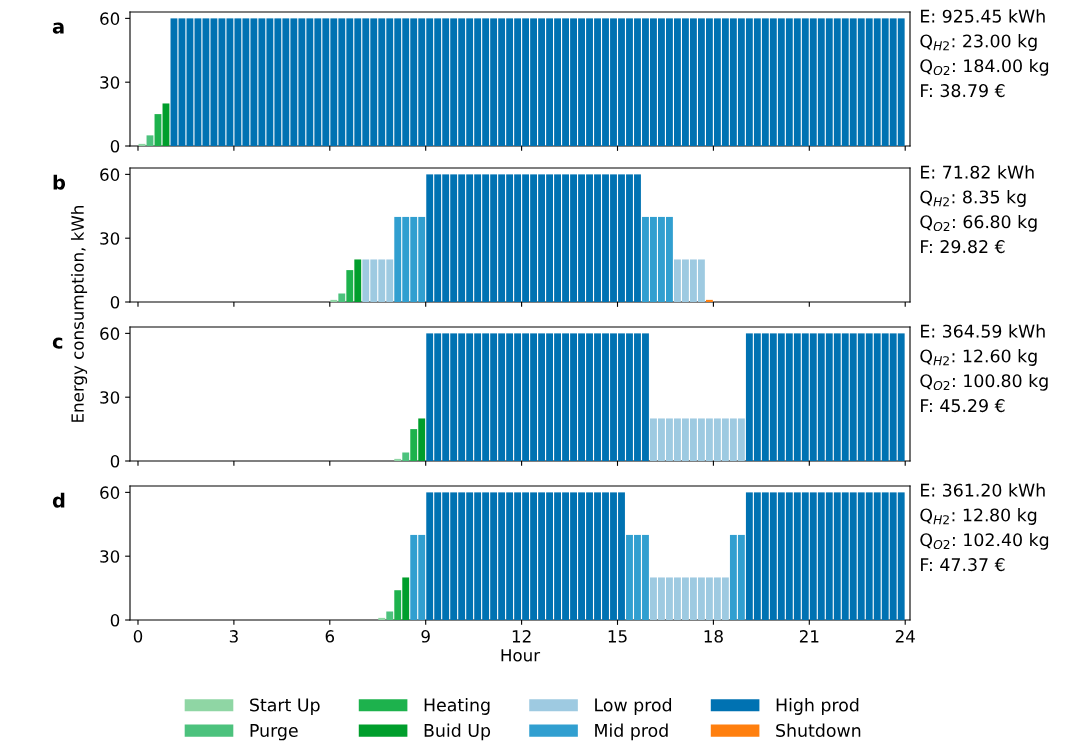 This screenshot has height=756, width=1090. Describe the element at coordinates (633, 706) in the screenshot. I see `legend-label: Low prod` at that location.